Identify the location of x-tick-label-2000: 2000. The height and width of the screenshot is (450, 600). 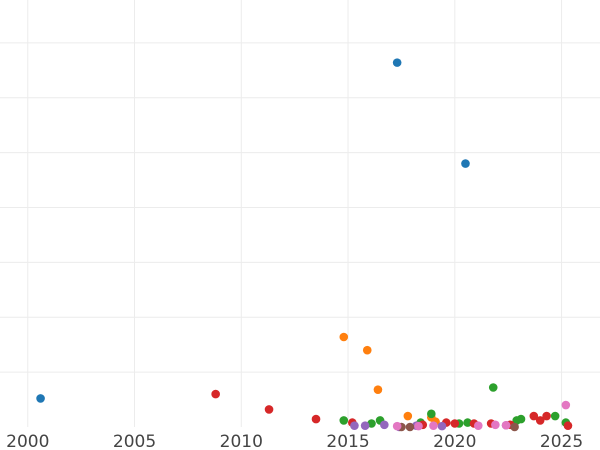
(27, 441).